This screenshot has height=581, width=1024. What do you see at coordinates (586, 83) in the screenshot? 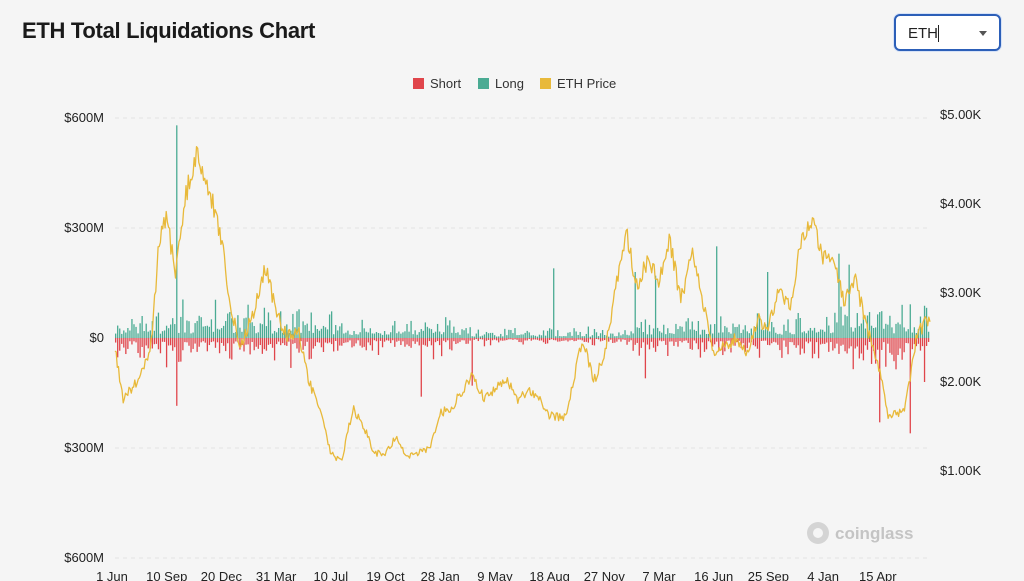
I see `legend-label: ETH Price` at bounding box center [586, 83].